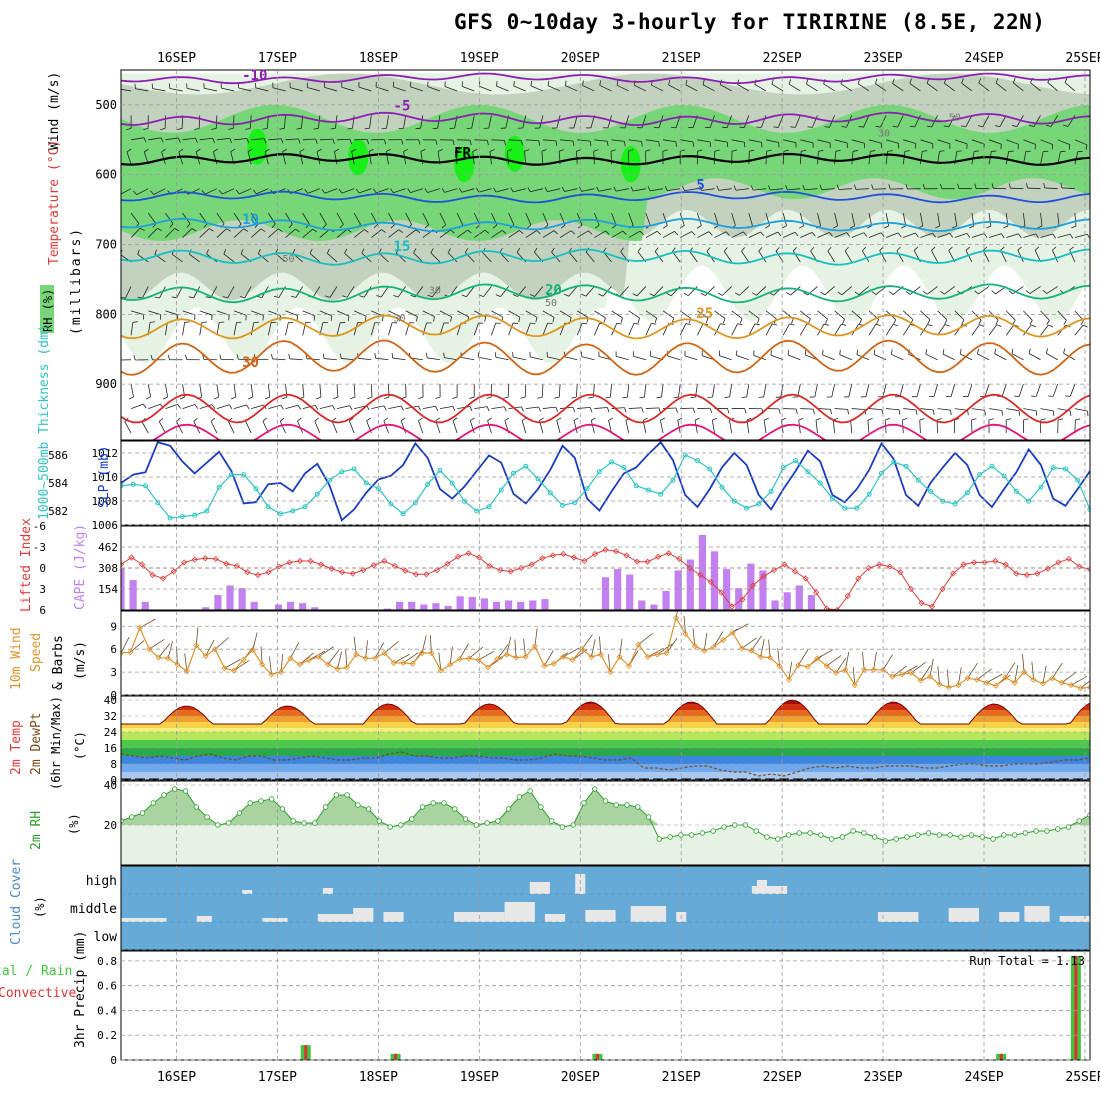 Image resolution: width=1100 pixels, height=1100 pixels. Describe the element at coordinates (106, 175) in the screenshot. I see `pressure-tick: 600` at that location.